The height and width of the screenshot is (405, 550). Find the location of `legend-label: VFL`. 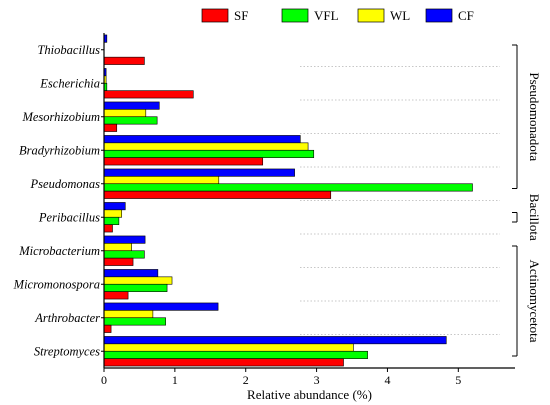

legend-label: VFL is located at coordinates (326, 15).